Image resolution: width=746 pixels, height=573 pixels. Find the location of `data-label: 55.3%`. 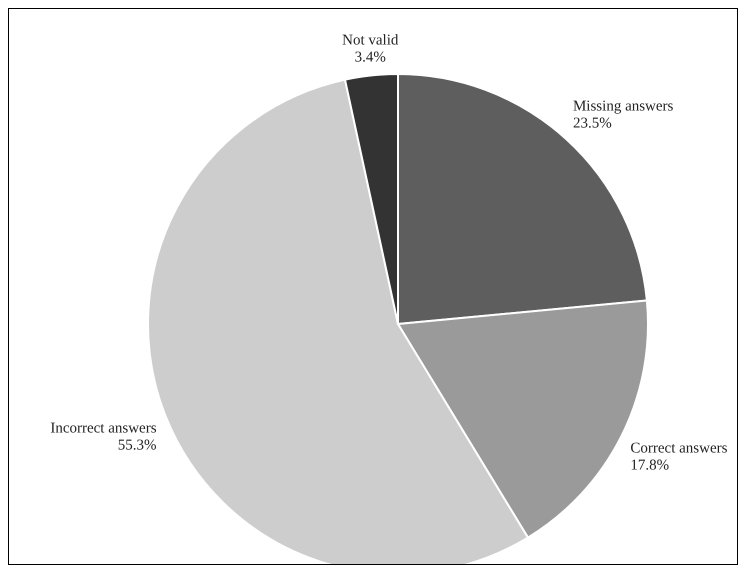

data-label: 55.3% is located at coordinates (137, 445).